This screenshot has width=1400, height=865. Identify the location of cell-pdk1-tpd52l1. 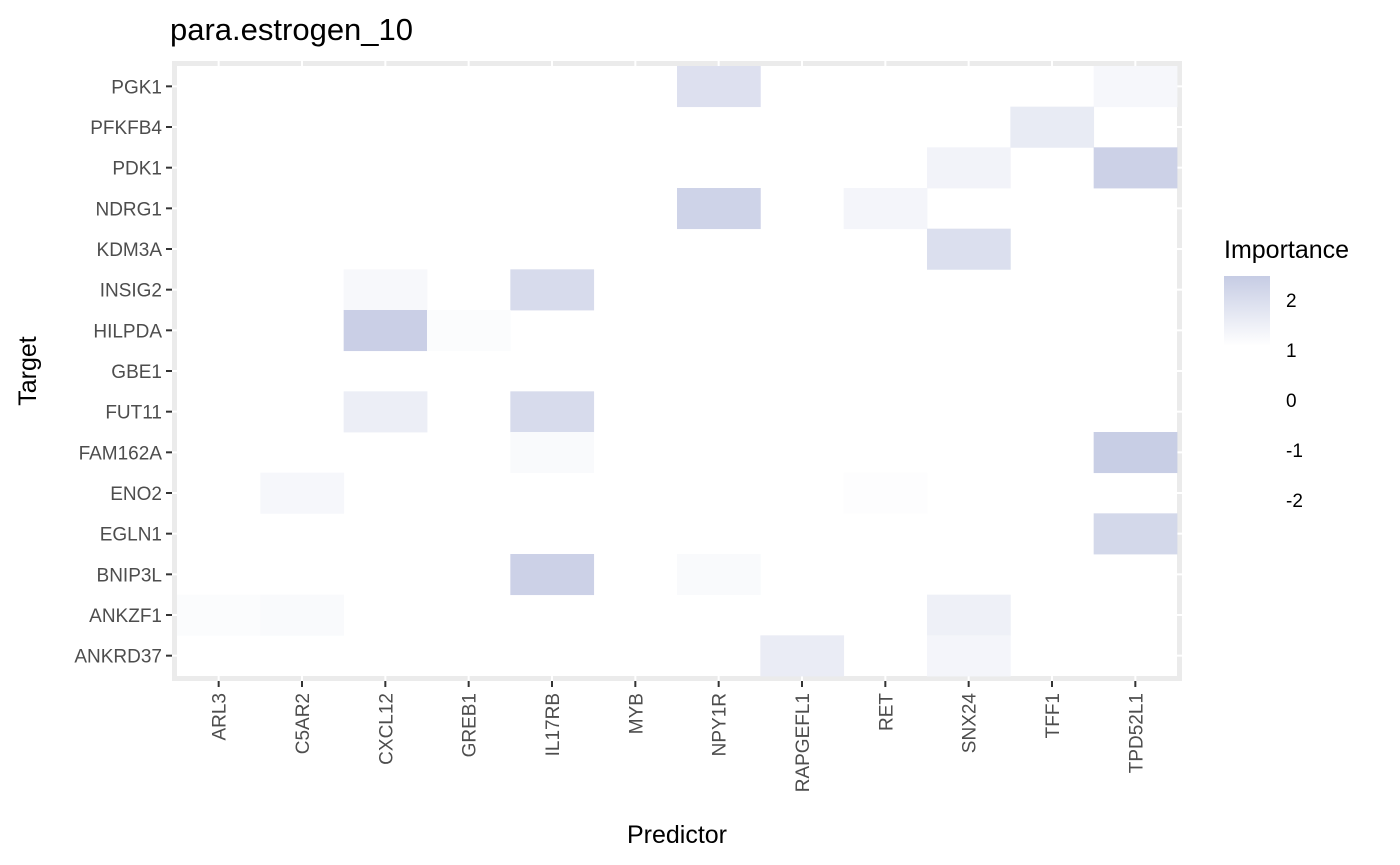
(1135, 168).